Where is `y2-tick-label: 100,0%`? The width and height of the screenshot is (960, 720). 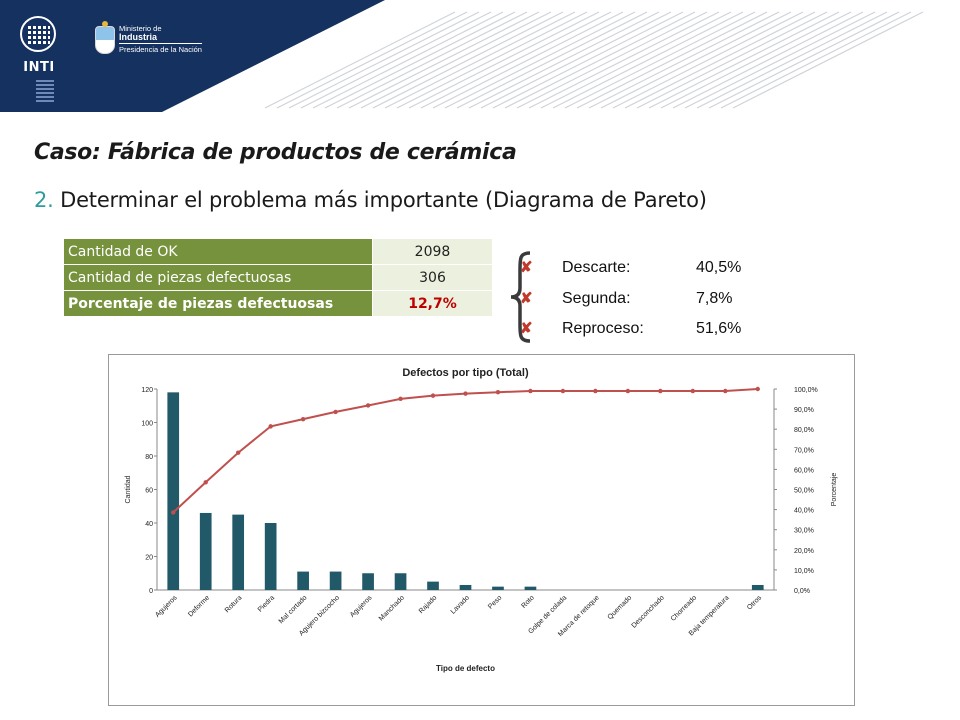
y2-tick-label: 100,0% is located at coordinates (806, 390).